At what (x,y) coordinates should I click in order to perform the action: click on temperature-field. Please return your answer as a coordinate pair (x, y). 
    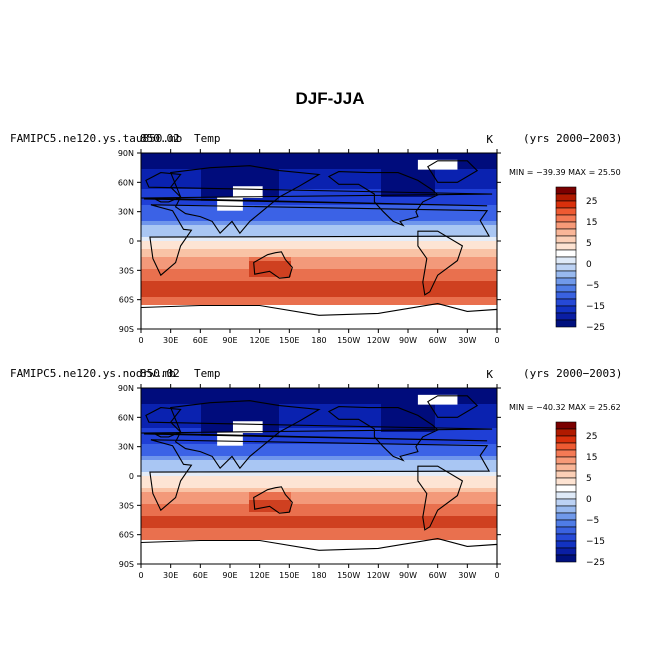
    Looking at the image, I should click on (319, 241).